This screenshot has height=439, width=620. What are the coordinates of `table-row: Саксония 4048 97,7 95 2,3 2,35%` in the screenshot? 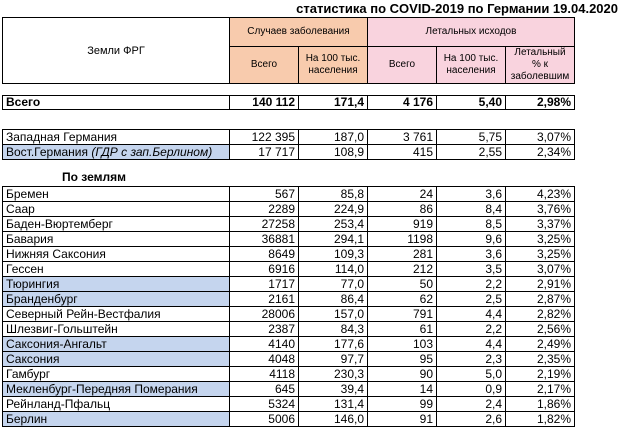 It's located at (288, 359).